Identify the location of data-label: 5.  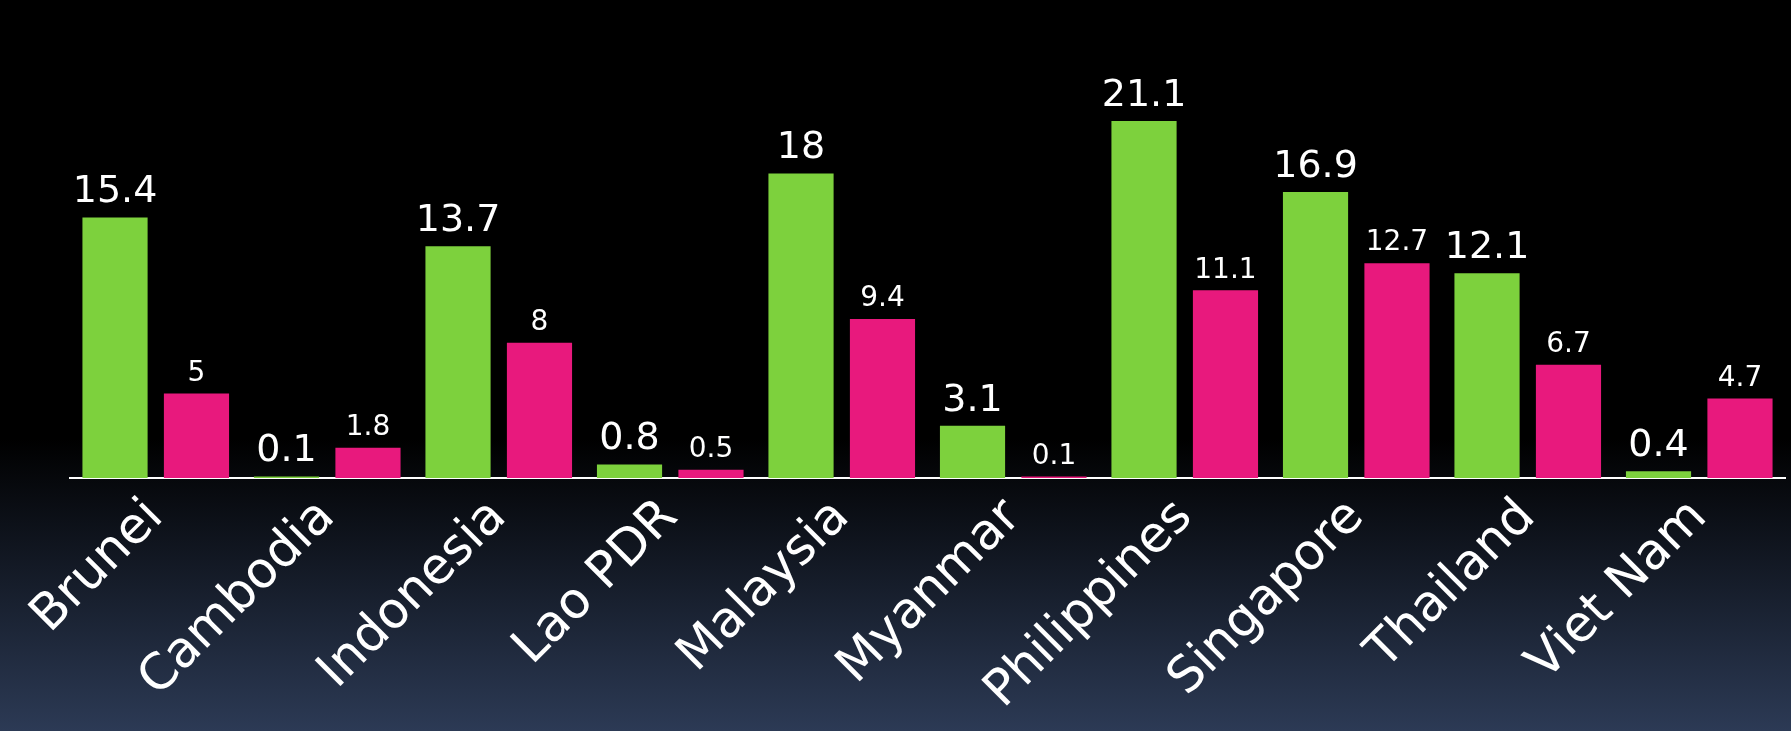
(196, 371).